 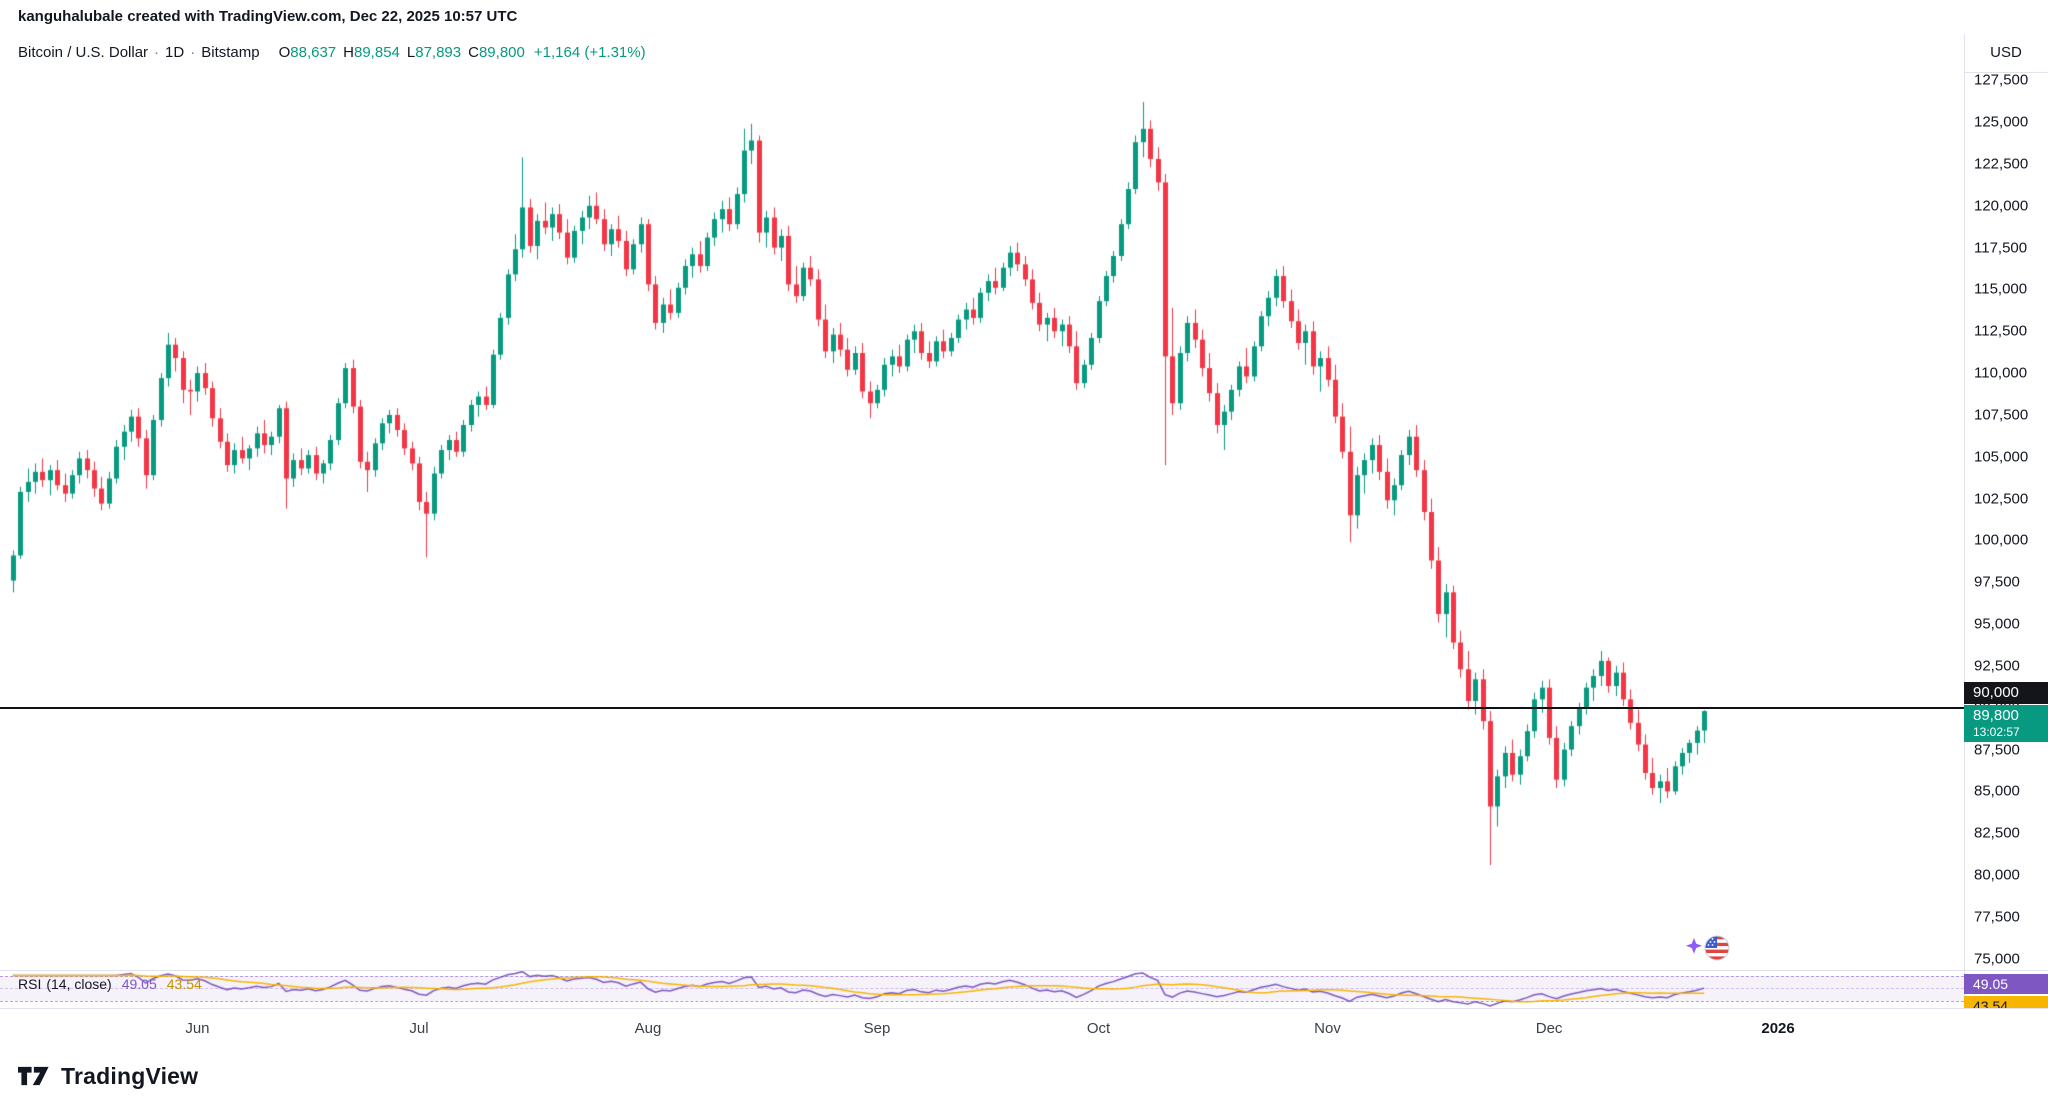 What do you see at coordinates (1997, 624) in the screenshot?
I see `price-tick-label: 95,000` at bounding box center [1997, 624].